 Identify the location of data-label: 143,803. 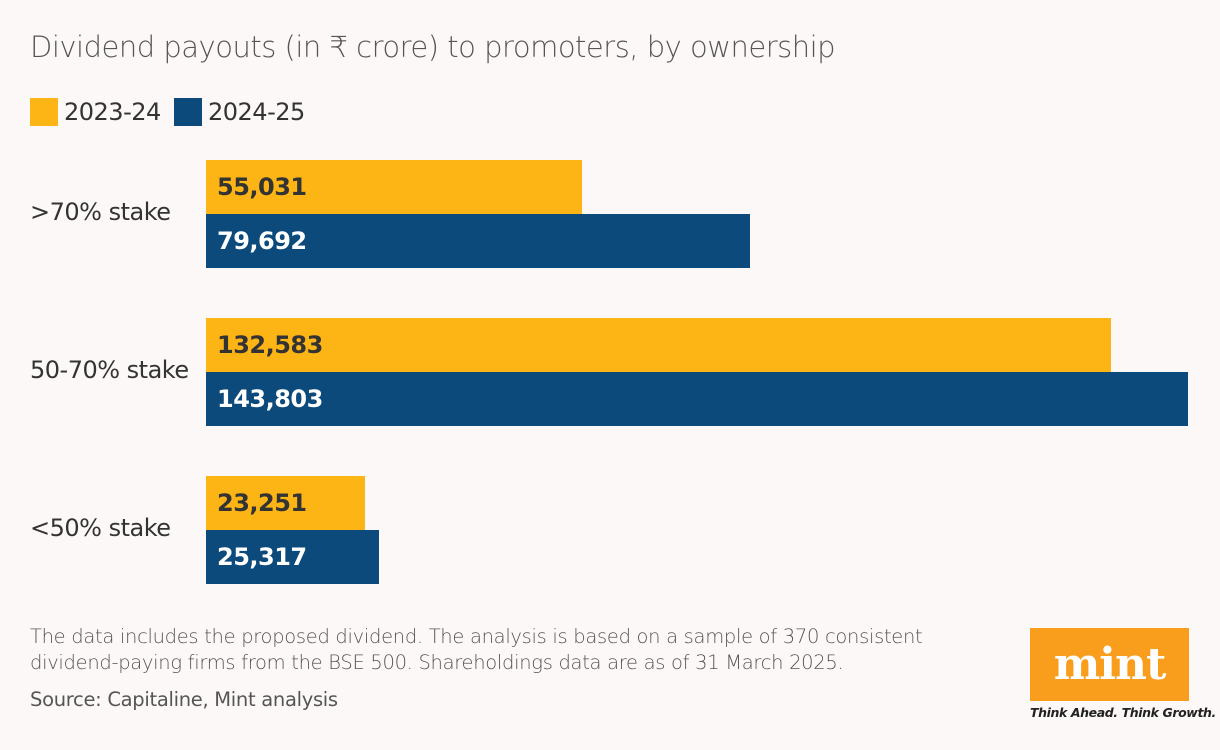
(270, 399).